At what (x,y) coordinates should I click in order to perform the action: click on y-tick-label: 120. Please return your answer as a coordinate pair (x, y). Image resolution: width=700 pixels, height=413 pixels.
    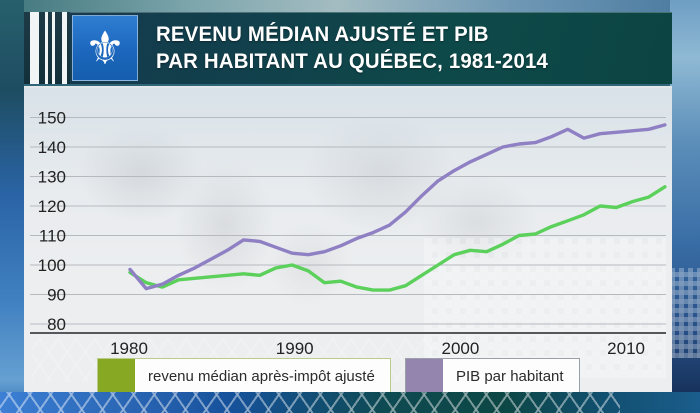
    Looking at the image, I should click on (52, 206).